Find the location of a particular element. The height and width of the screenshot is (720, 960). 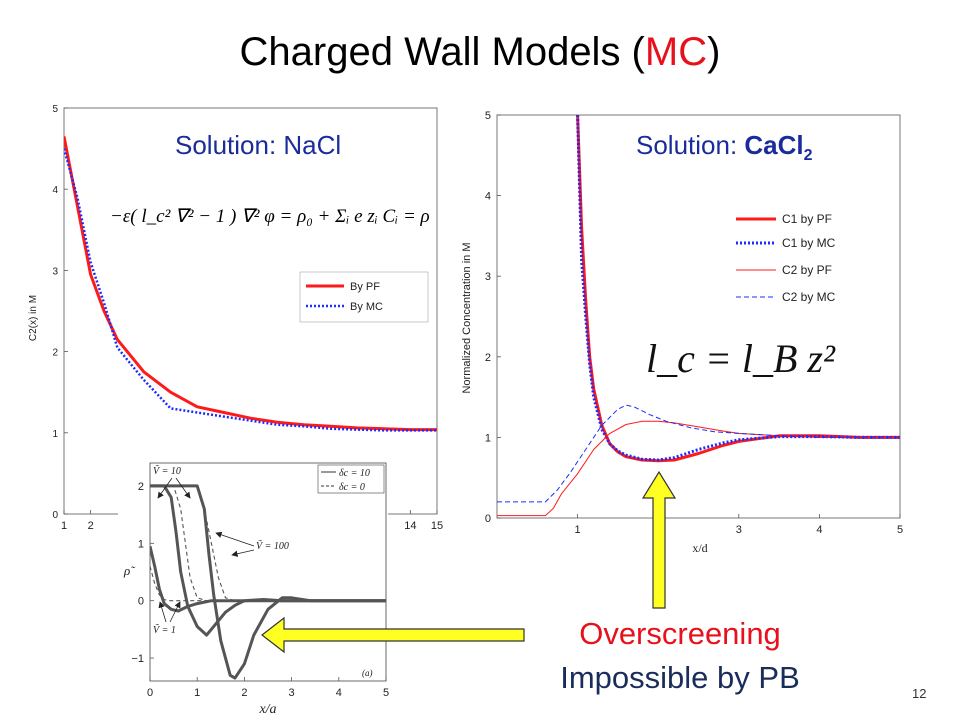

inset-annotations: Ṽ = 10 Ṽ = 100 Ṽ = 1 (a) is located at coordinates (263, 571).